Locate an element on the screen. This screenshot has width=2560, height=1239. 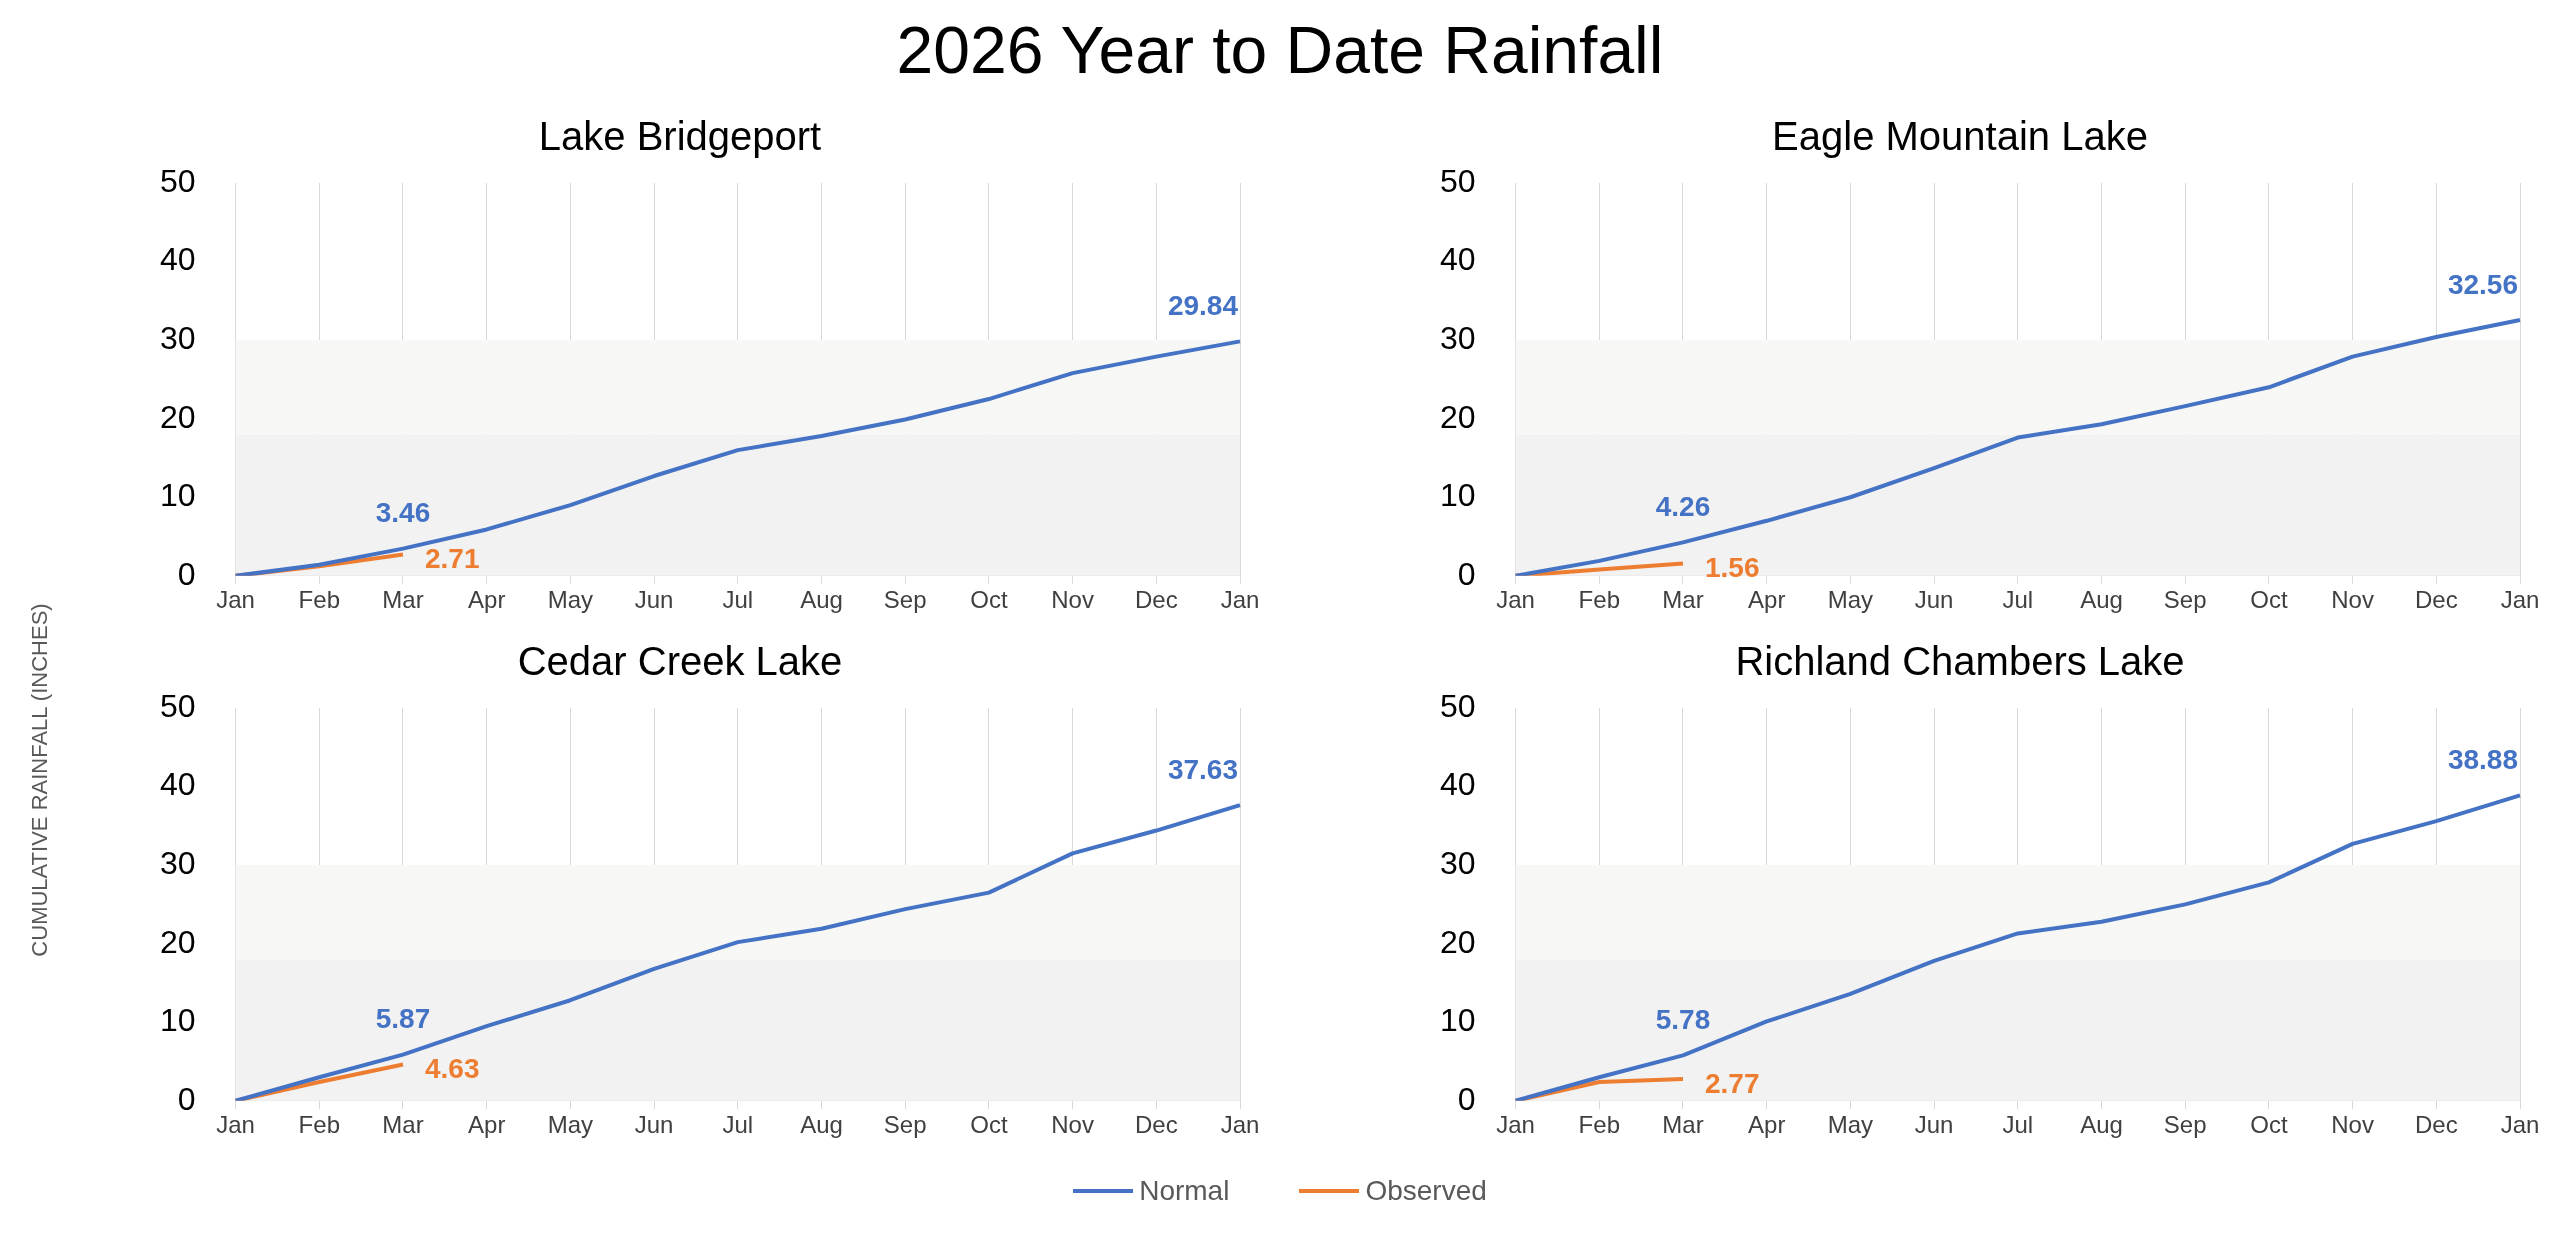
data-label: 32.56 is located at coordinates (2482, 284).